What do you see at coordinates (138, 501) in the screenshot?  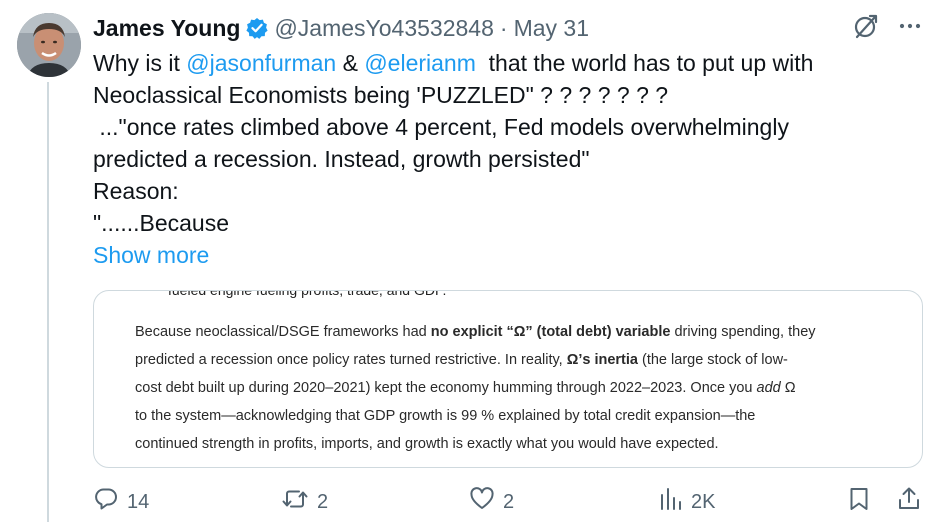 I see `reply-count: 14` at bounding box center [138, 501].